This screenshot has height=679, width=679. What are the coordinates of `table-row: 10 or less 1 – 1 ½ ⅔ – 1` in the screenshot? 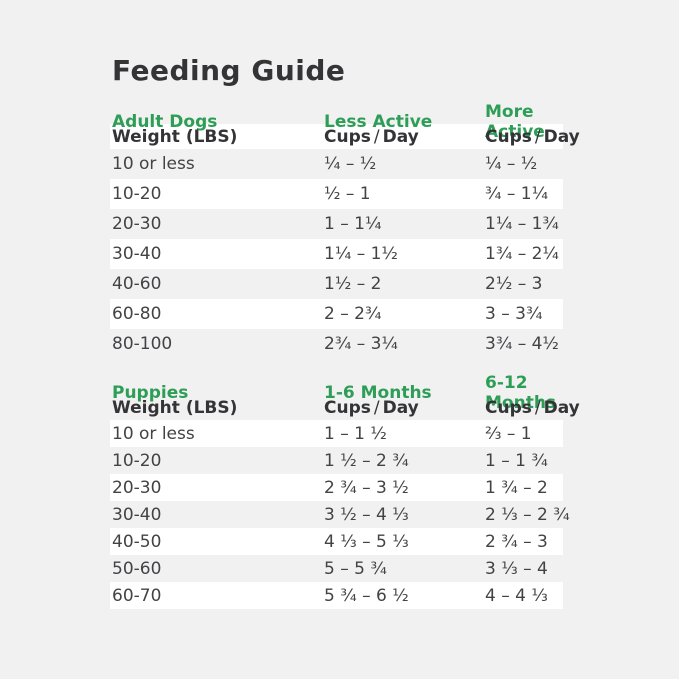 It's located at (336, 433).